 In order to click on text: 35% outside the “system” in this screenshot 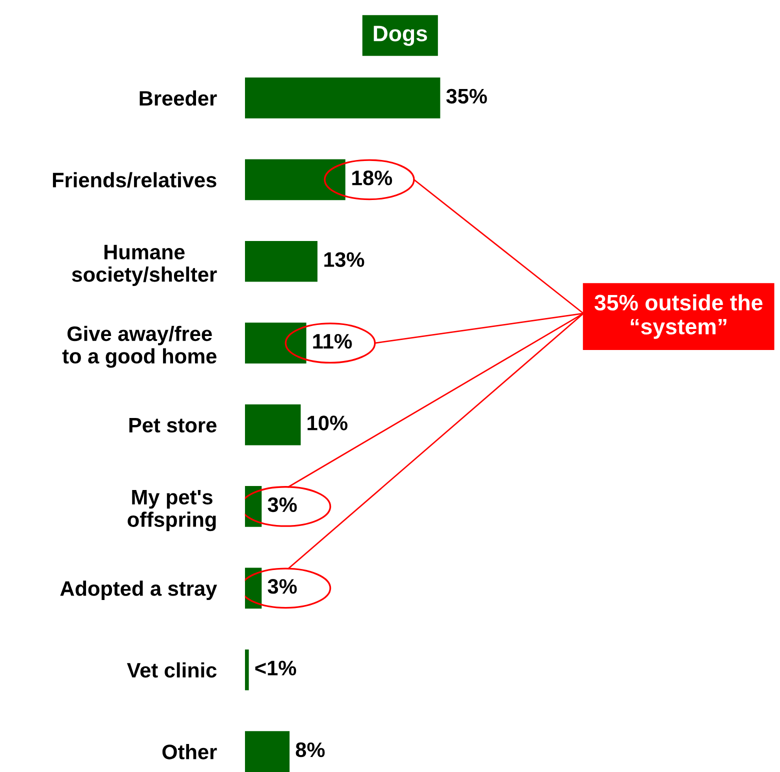, I will do `click(678, 316)`.